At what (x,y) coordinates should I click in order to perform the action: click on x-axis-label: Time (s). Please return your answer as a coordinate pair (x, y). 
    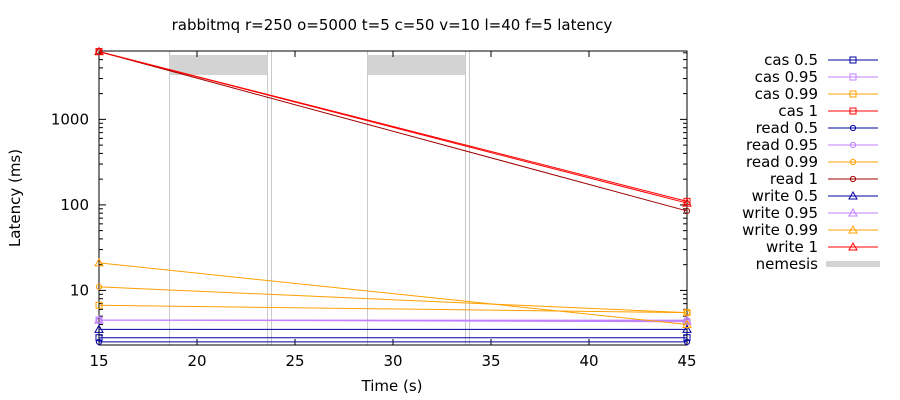
    Looking at the image, I should click on (392, 386).